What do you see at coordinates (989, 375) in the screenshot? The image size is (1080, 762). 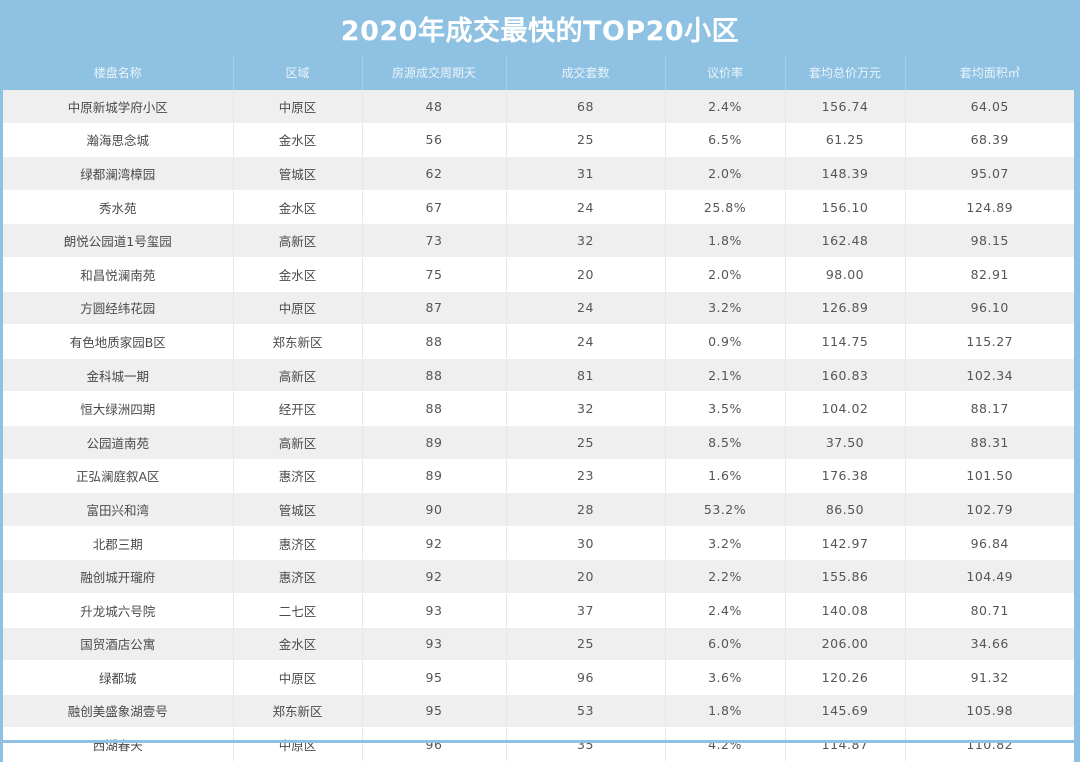 I see `cell-avg-area: 102.34` at bounding box center [989, 375].